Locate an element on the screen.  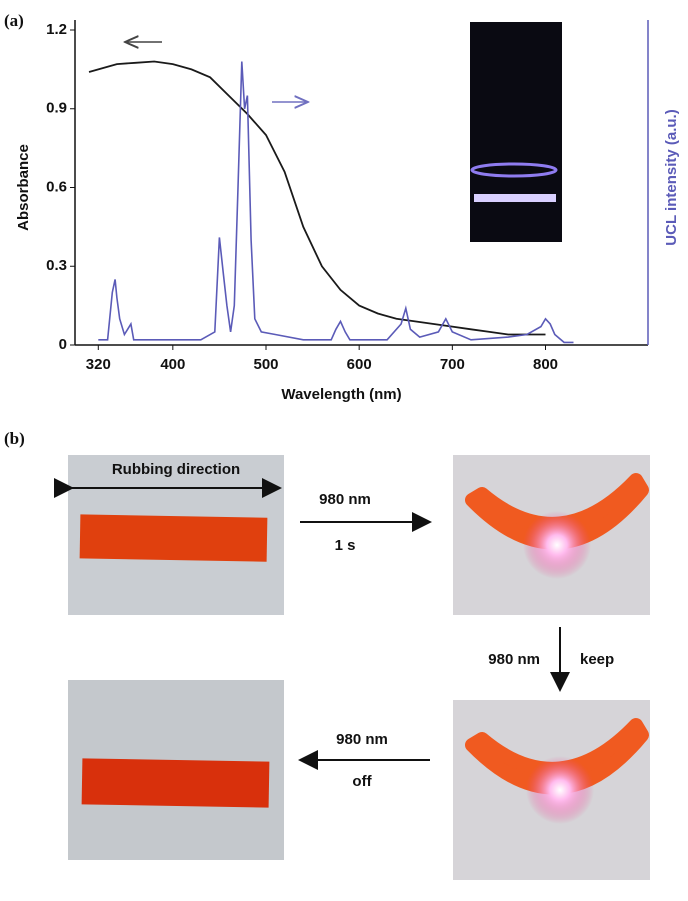
y-tick-label: 0.3 is located at coordinates (56, 265).